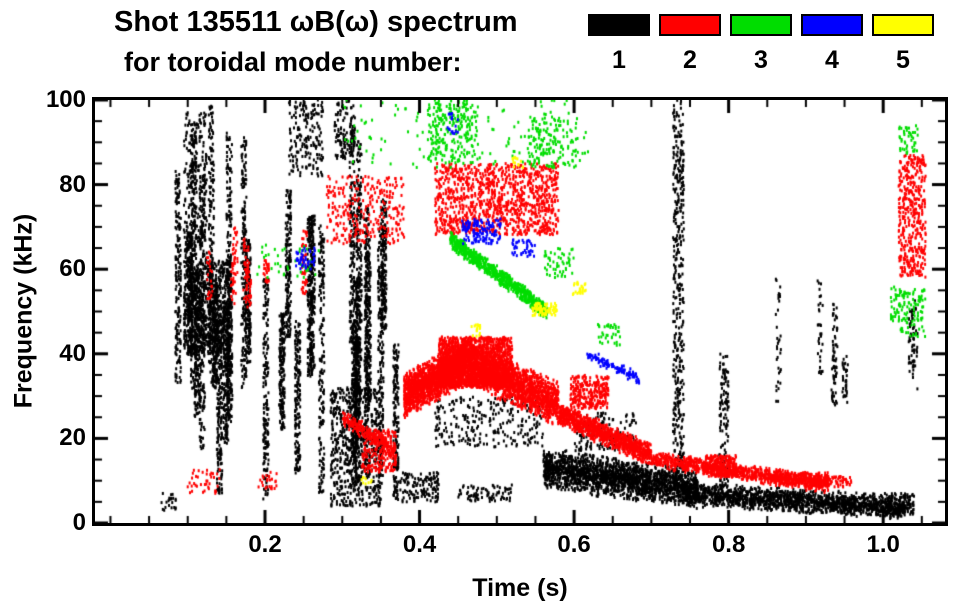  What do you see at coordinates (883, 544) in the screenshot?
I see `x-tick-label-1.0: 1.0` at bounding box center [883, 544].